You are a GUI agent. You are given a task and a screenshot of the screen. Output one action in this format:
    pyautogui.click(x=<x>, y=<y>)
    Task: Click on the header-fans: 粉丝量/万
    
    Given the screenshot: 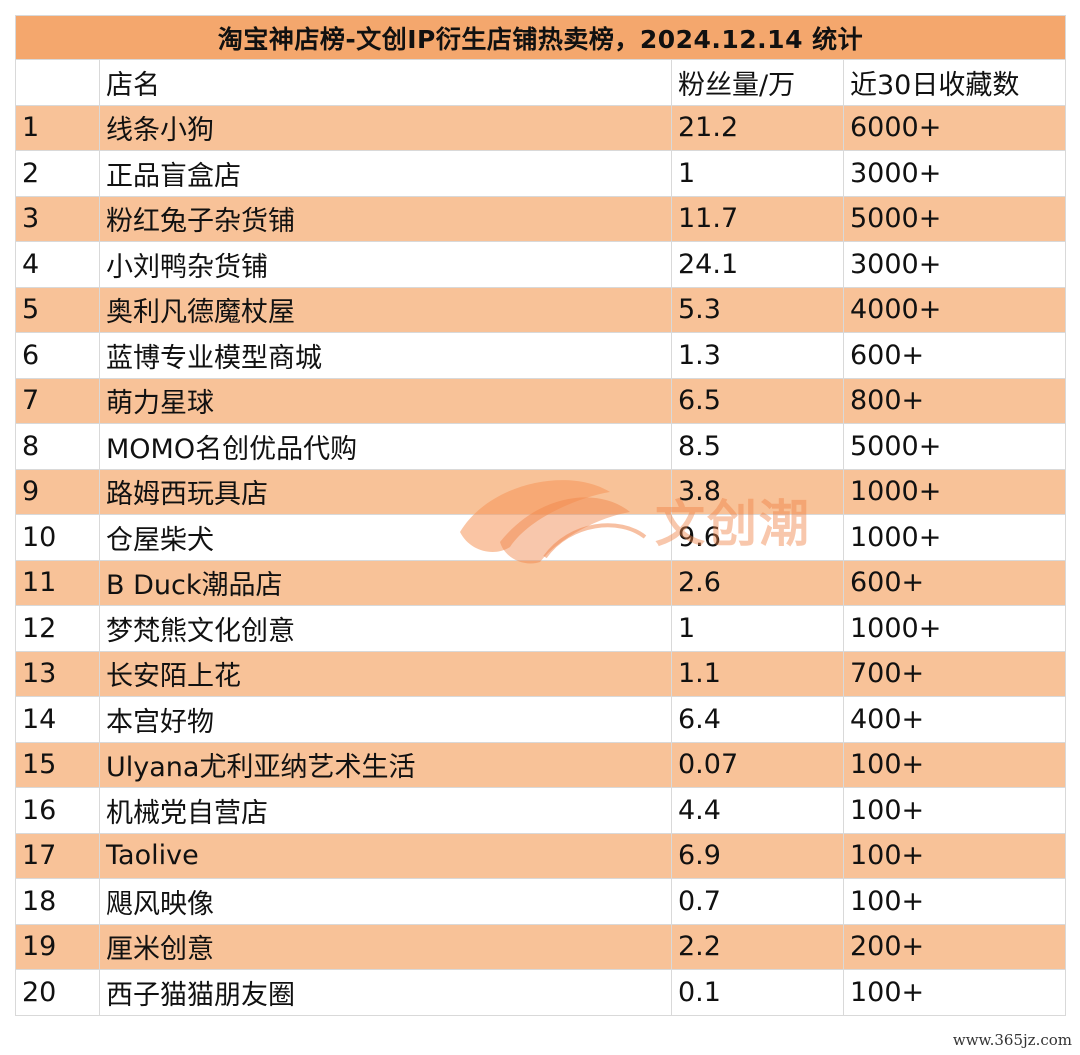 What is the action you would take?
    pyautogui.click(x=757, y=82)
    